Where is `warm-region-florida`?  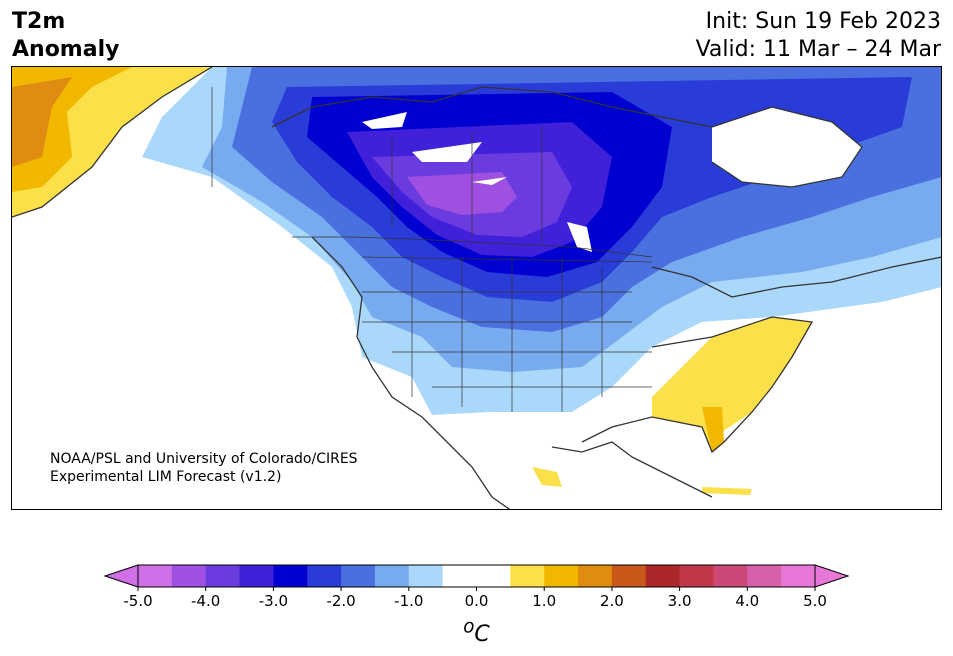 warm-region-florida is located at coordinates (713, 429).